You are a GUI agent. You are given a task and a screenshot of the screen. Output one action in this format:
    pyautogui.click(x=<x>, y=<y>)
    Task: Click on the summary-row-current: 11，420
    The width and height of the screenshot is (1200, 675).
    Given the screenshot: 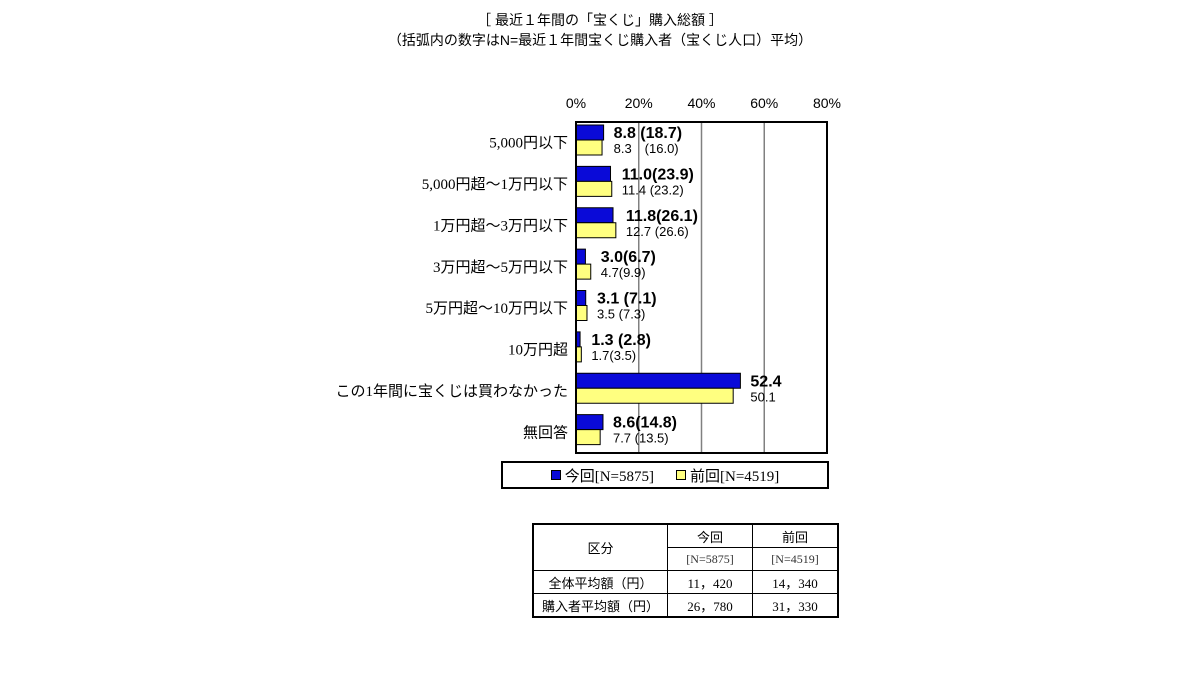 What is the action you would take?
    pyautogui.click(x=710, y=582)
    